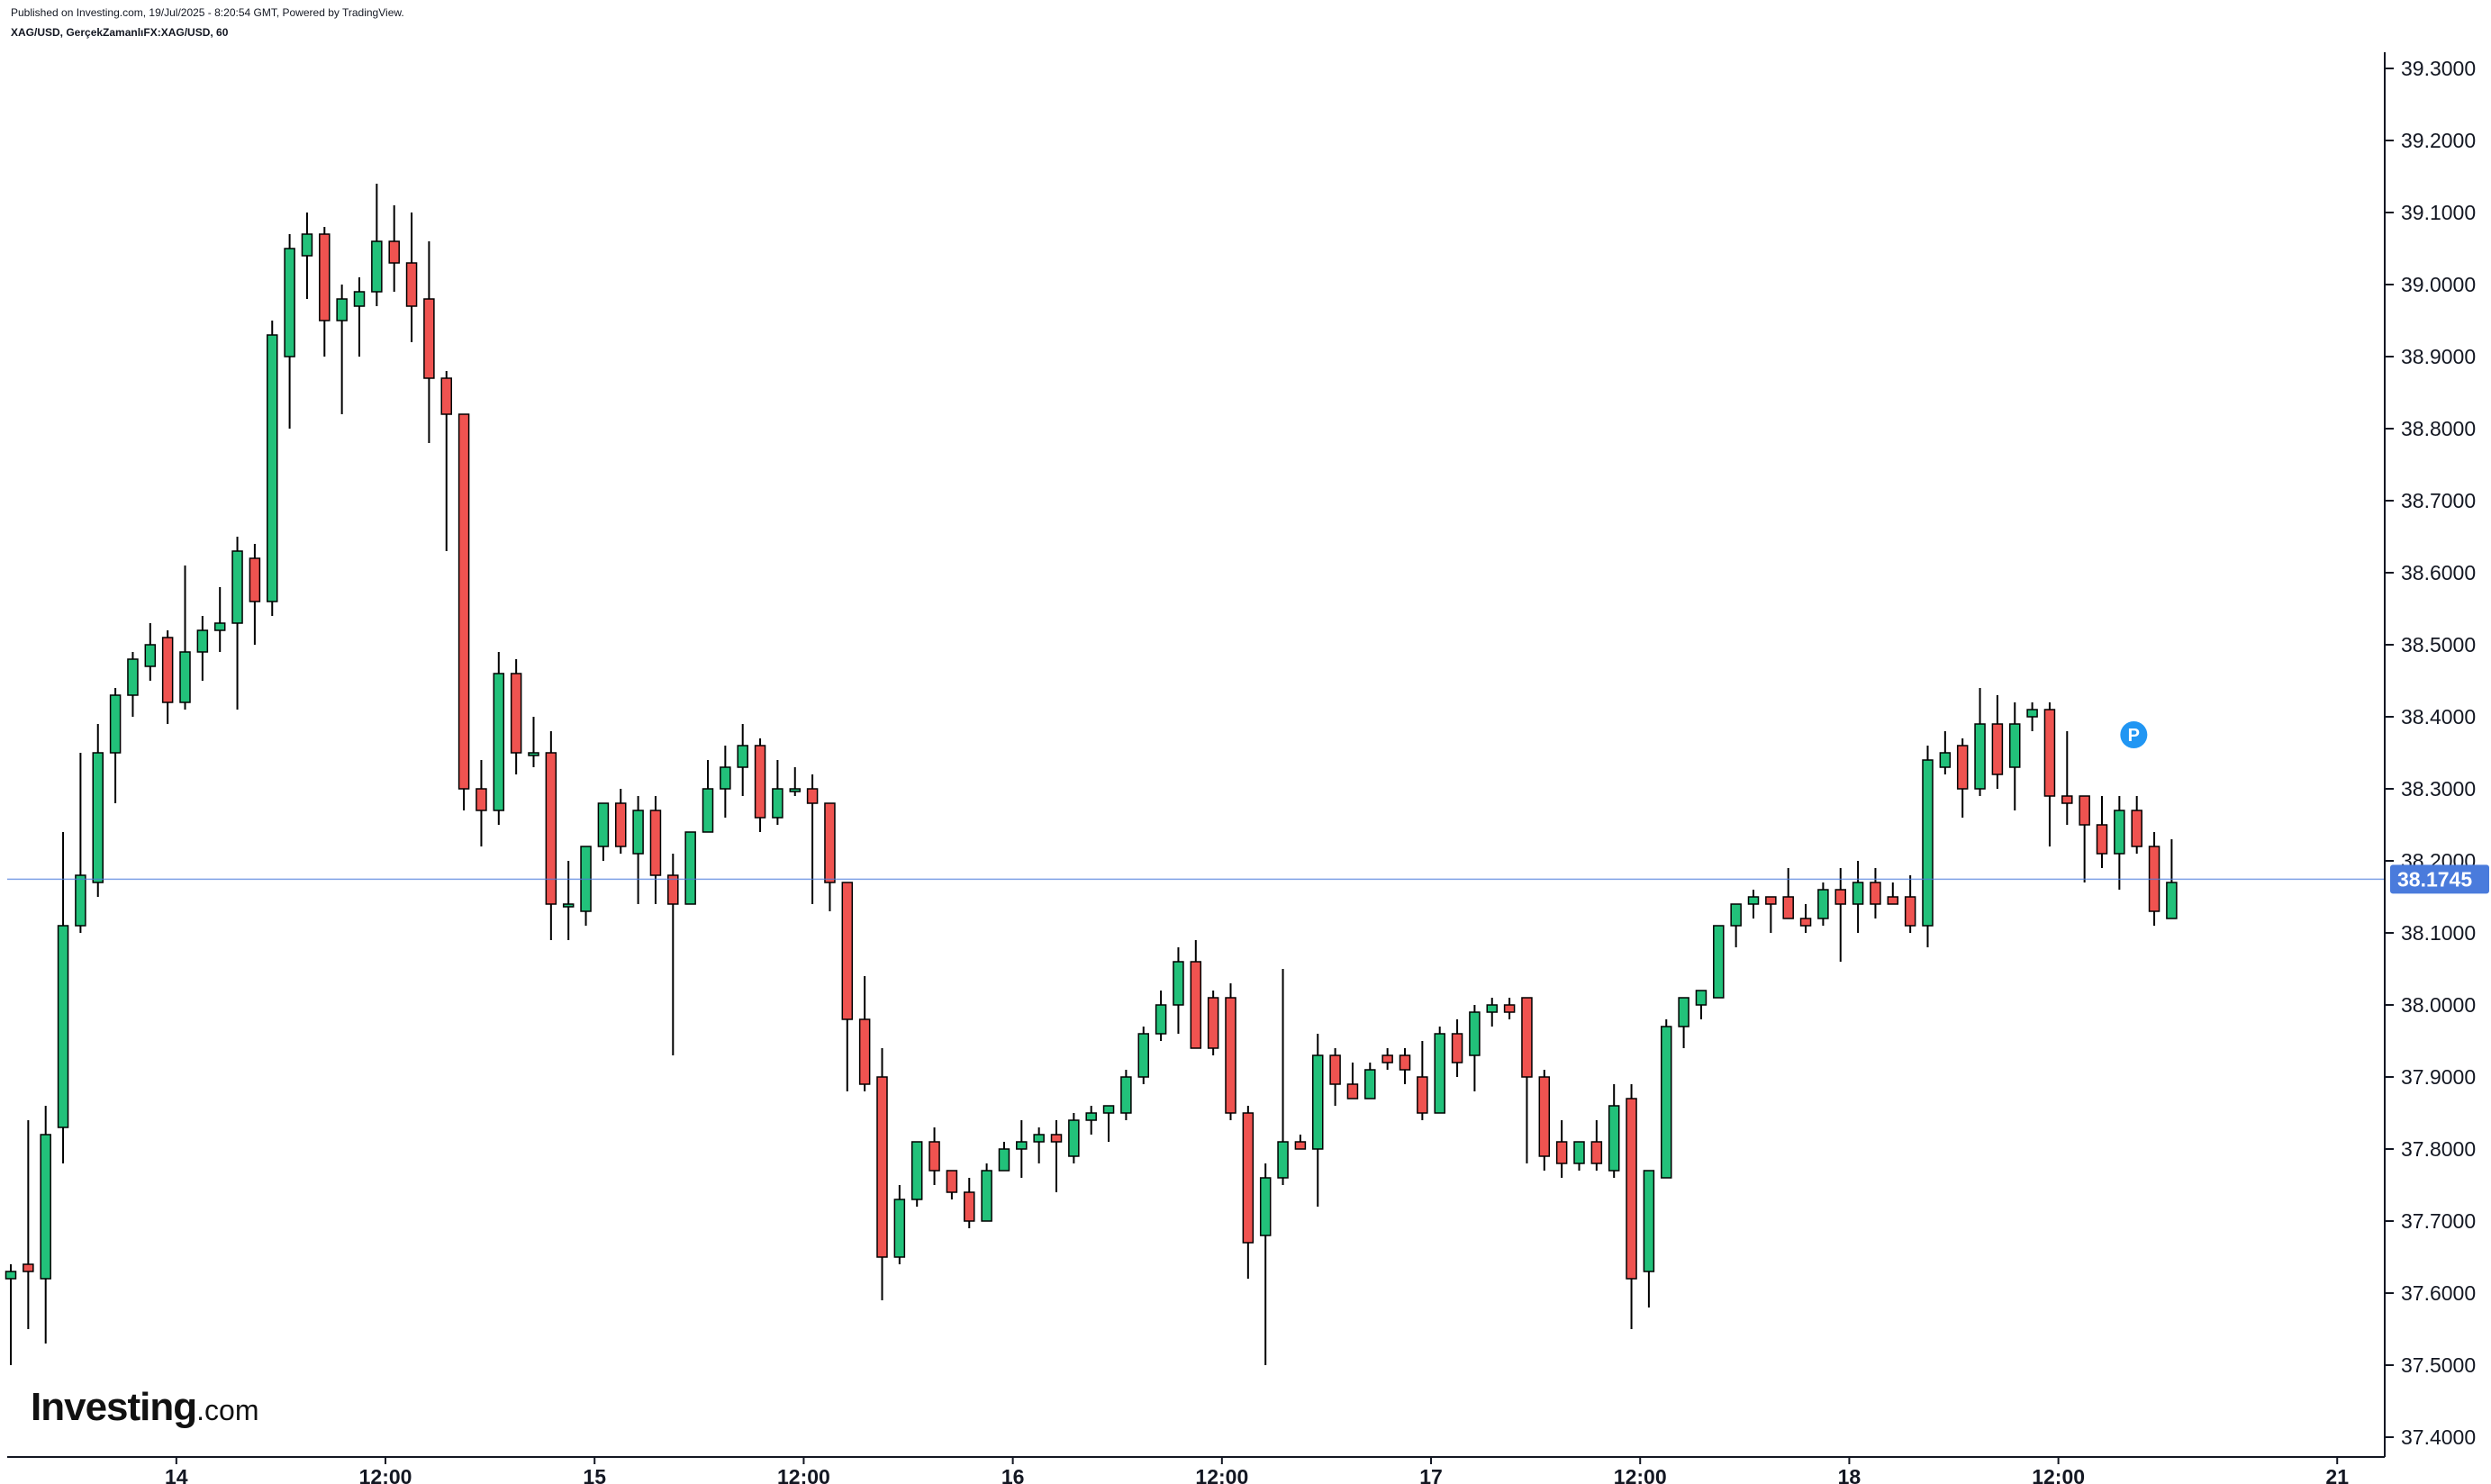 The width and height of the screenshot is (2491, 1484). I want to click on symbol-title: XAG/USD, GerçekZamanlıFX:XAG/USD, 60, so click(120, 32).